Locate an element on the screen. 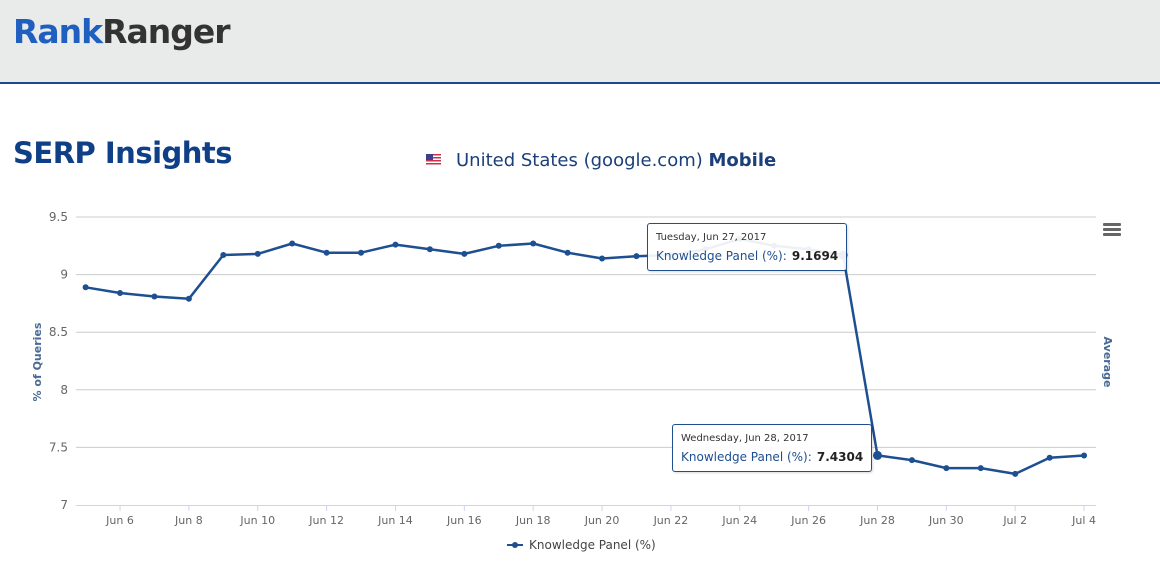  rankranger-logo: RankRanger is located at coordinates (122, 31).